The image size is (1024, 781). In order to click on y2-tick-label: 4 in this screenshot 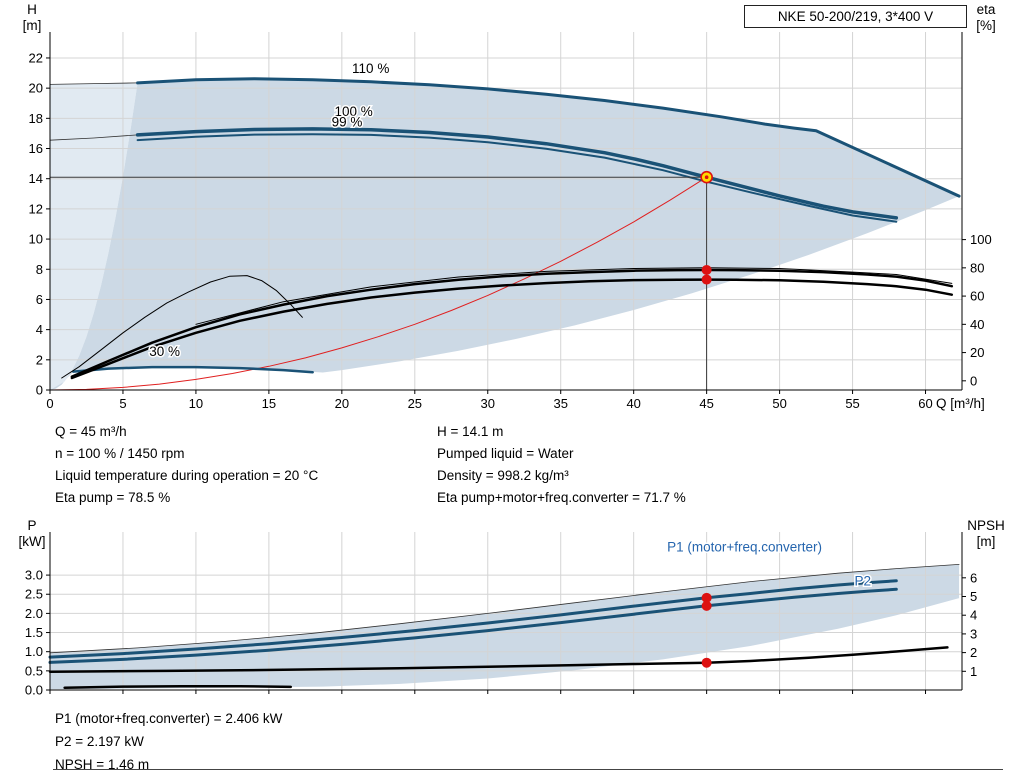, I will do `click(973, 615)`.